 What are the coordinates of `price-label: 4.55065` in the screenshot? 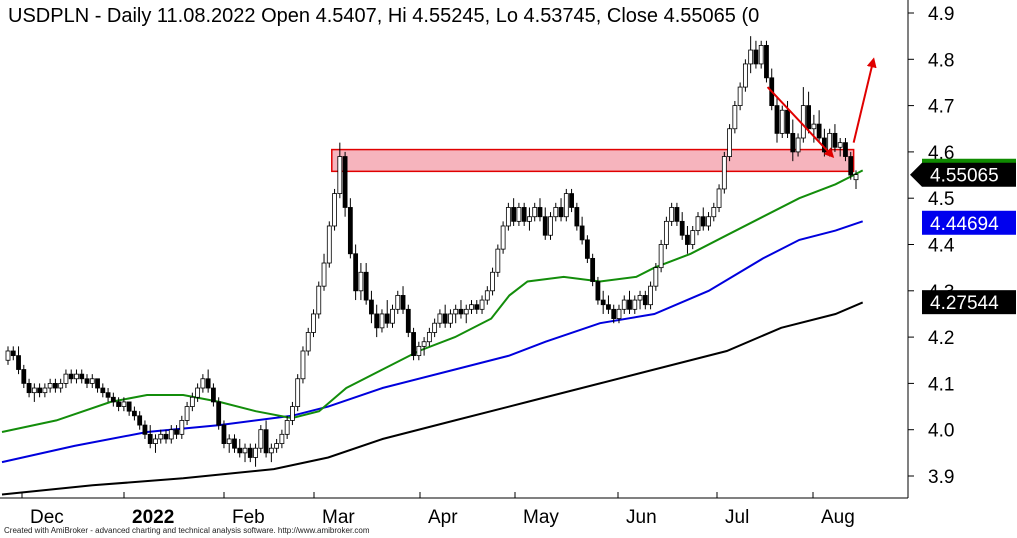 It's located at (963, 174).